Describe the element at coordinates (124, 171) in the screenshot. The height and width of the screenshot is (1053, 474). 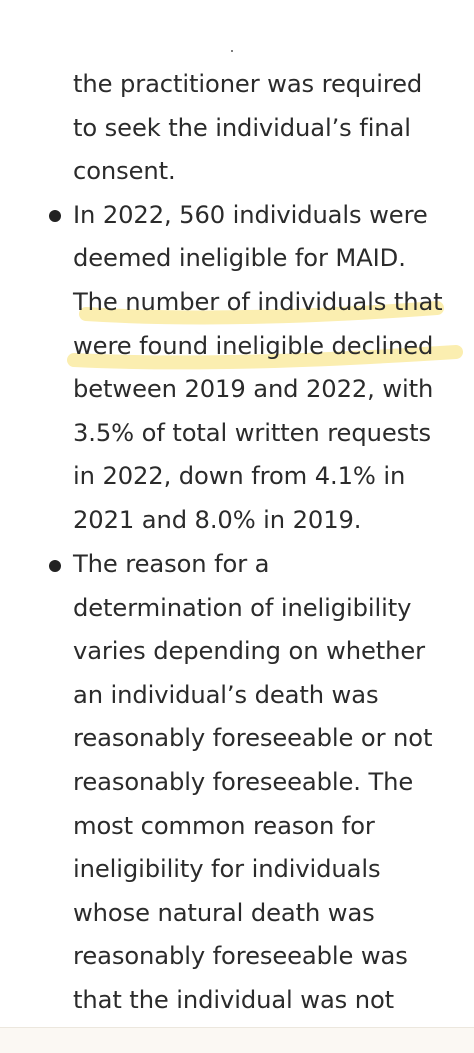
I see `paragraph-line: consent.` at that location.